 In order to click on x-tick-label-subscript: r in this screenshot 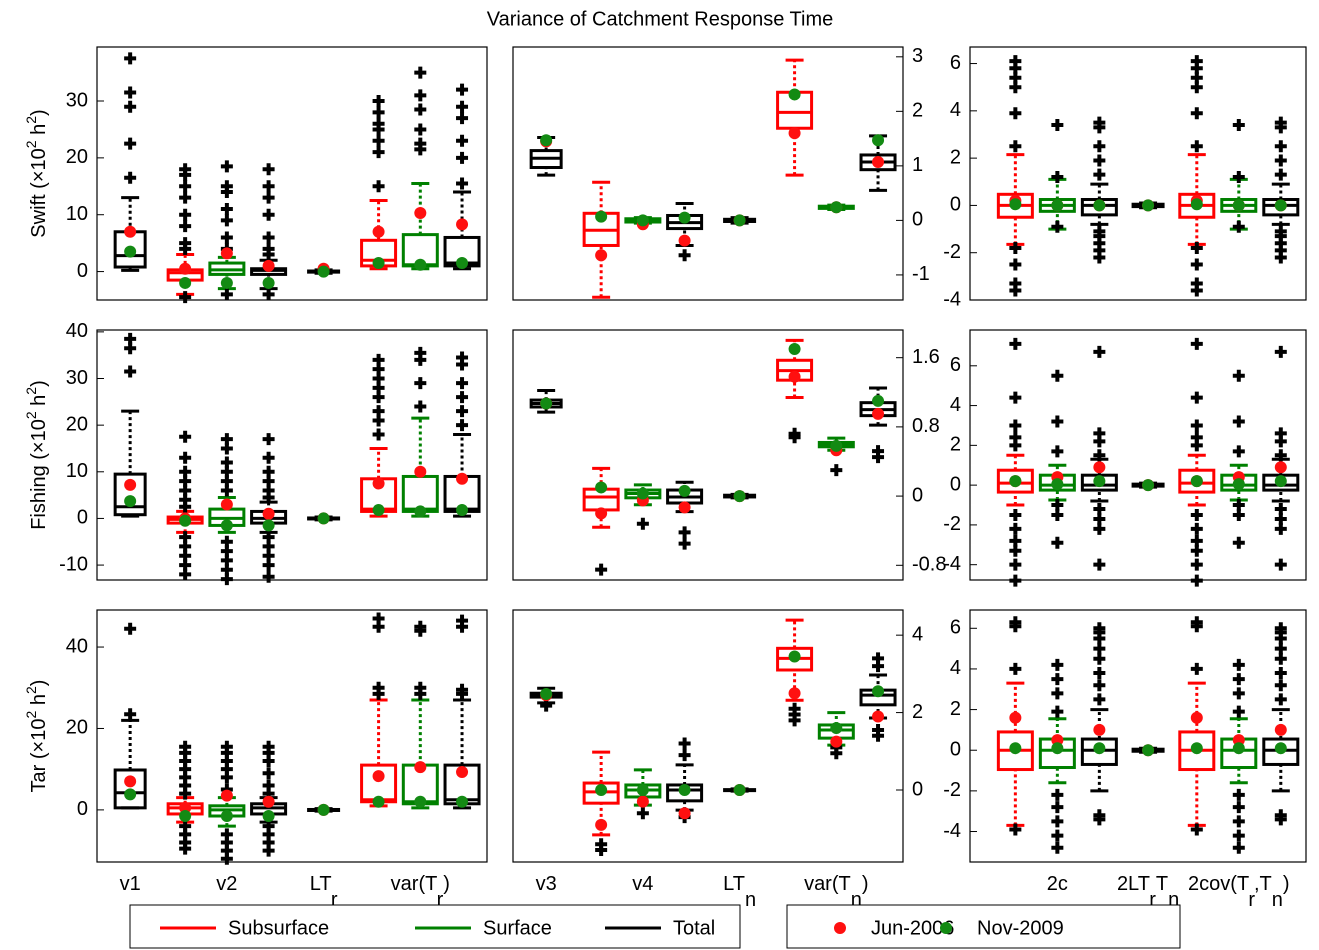, I will do `click(1152, 900)`.